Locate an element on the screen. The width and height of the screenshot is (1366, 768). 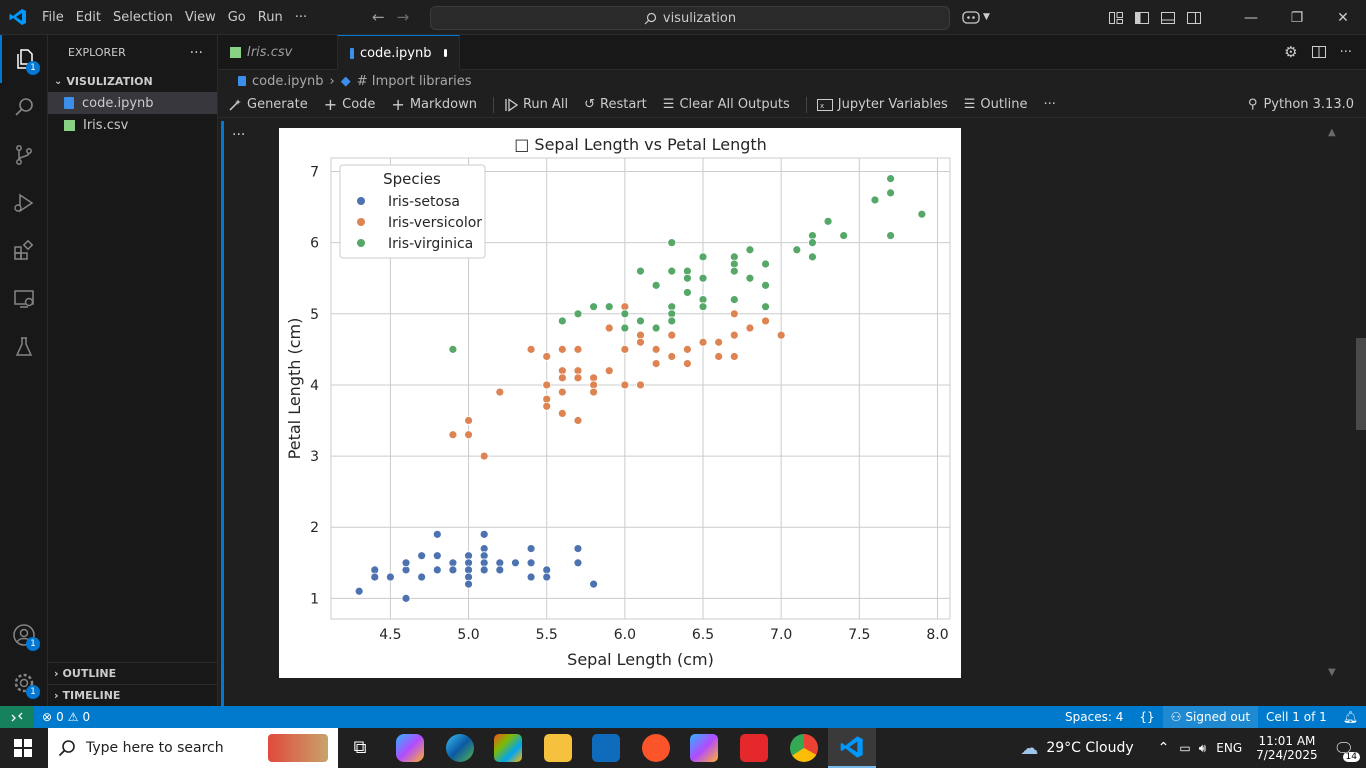
menu-run: Run is located at coordinates (270, 17).